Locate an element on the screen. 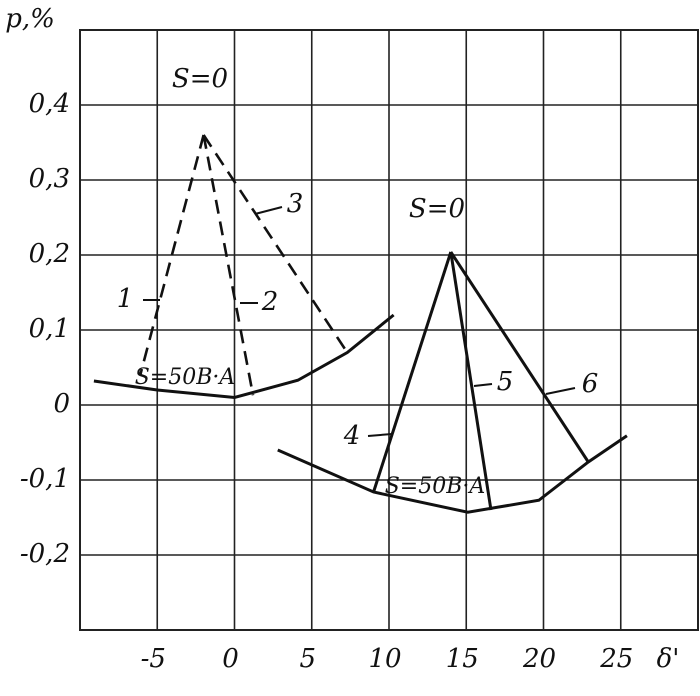 This screenshot has height=696, width=700. x-axis-label: δ' is located at coordinates (668, 659).